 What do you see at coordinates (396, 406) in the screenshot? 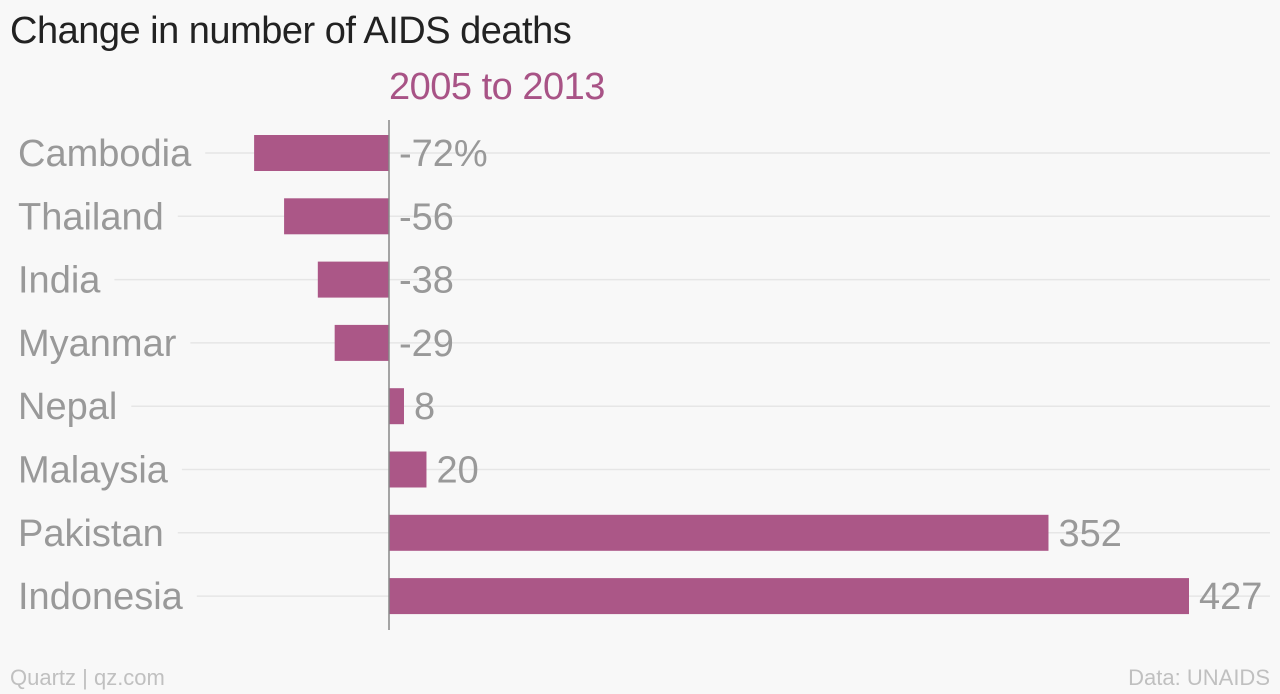
I see `bar-nepal` at bounding box center [396, 406].